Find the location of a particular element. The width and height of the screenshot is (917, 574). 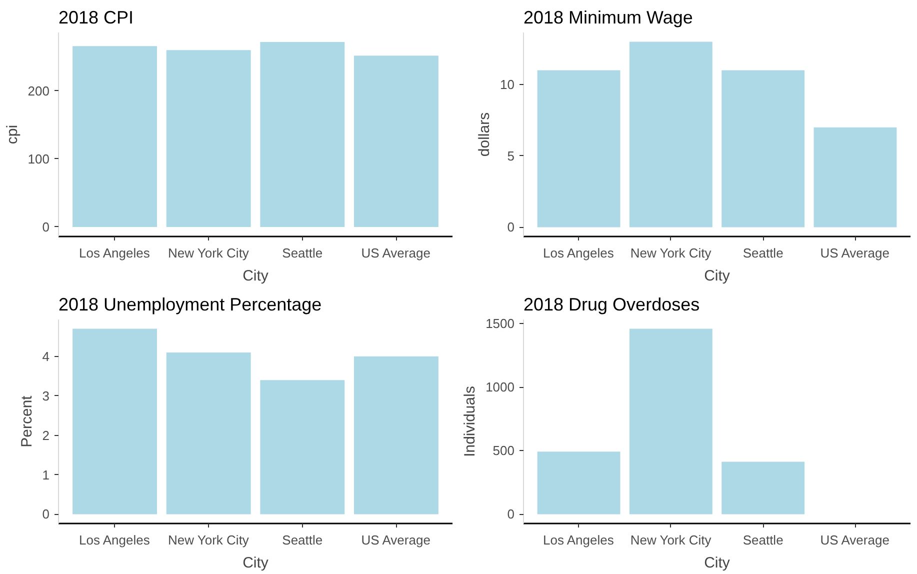

y-tick-label: 100 is located at coordinates (39, 158).